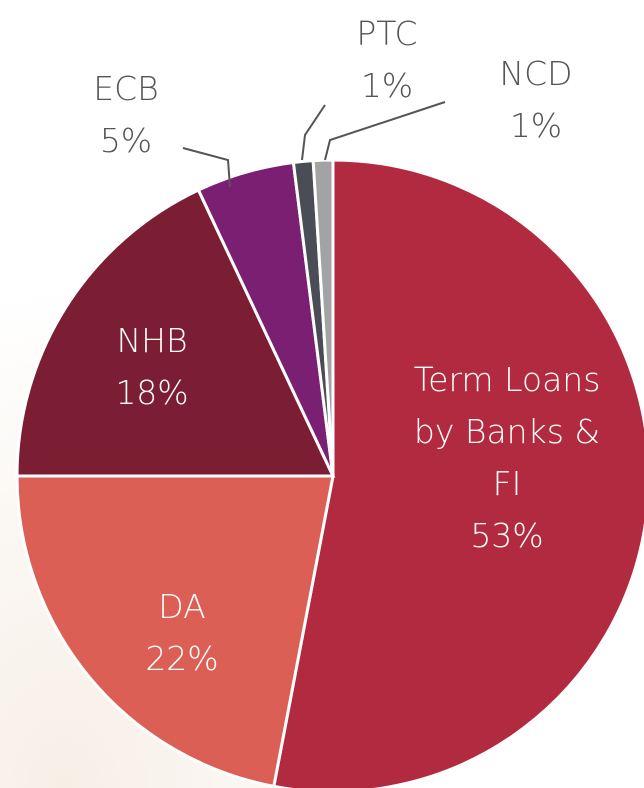 The image size is (644, 788). I want to click on category-label: NHB, so click(152, 340).